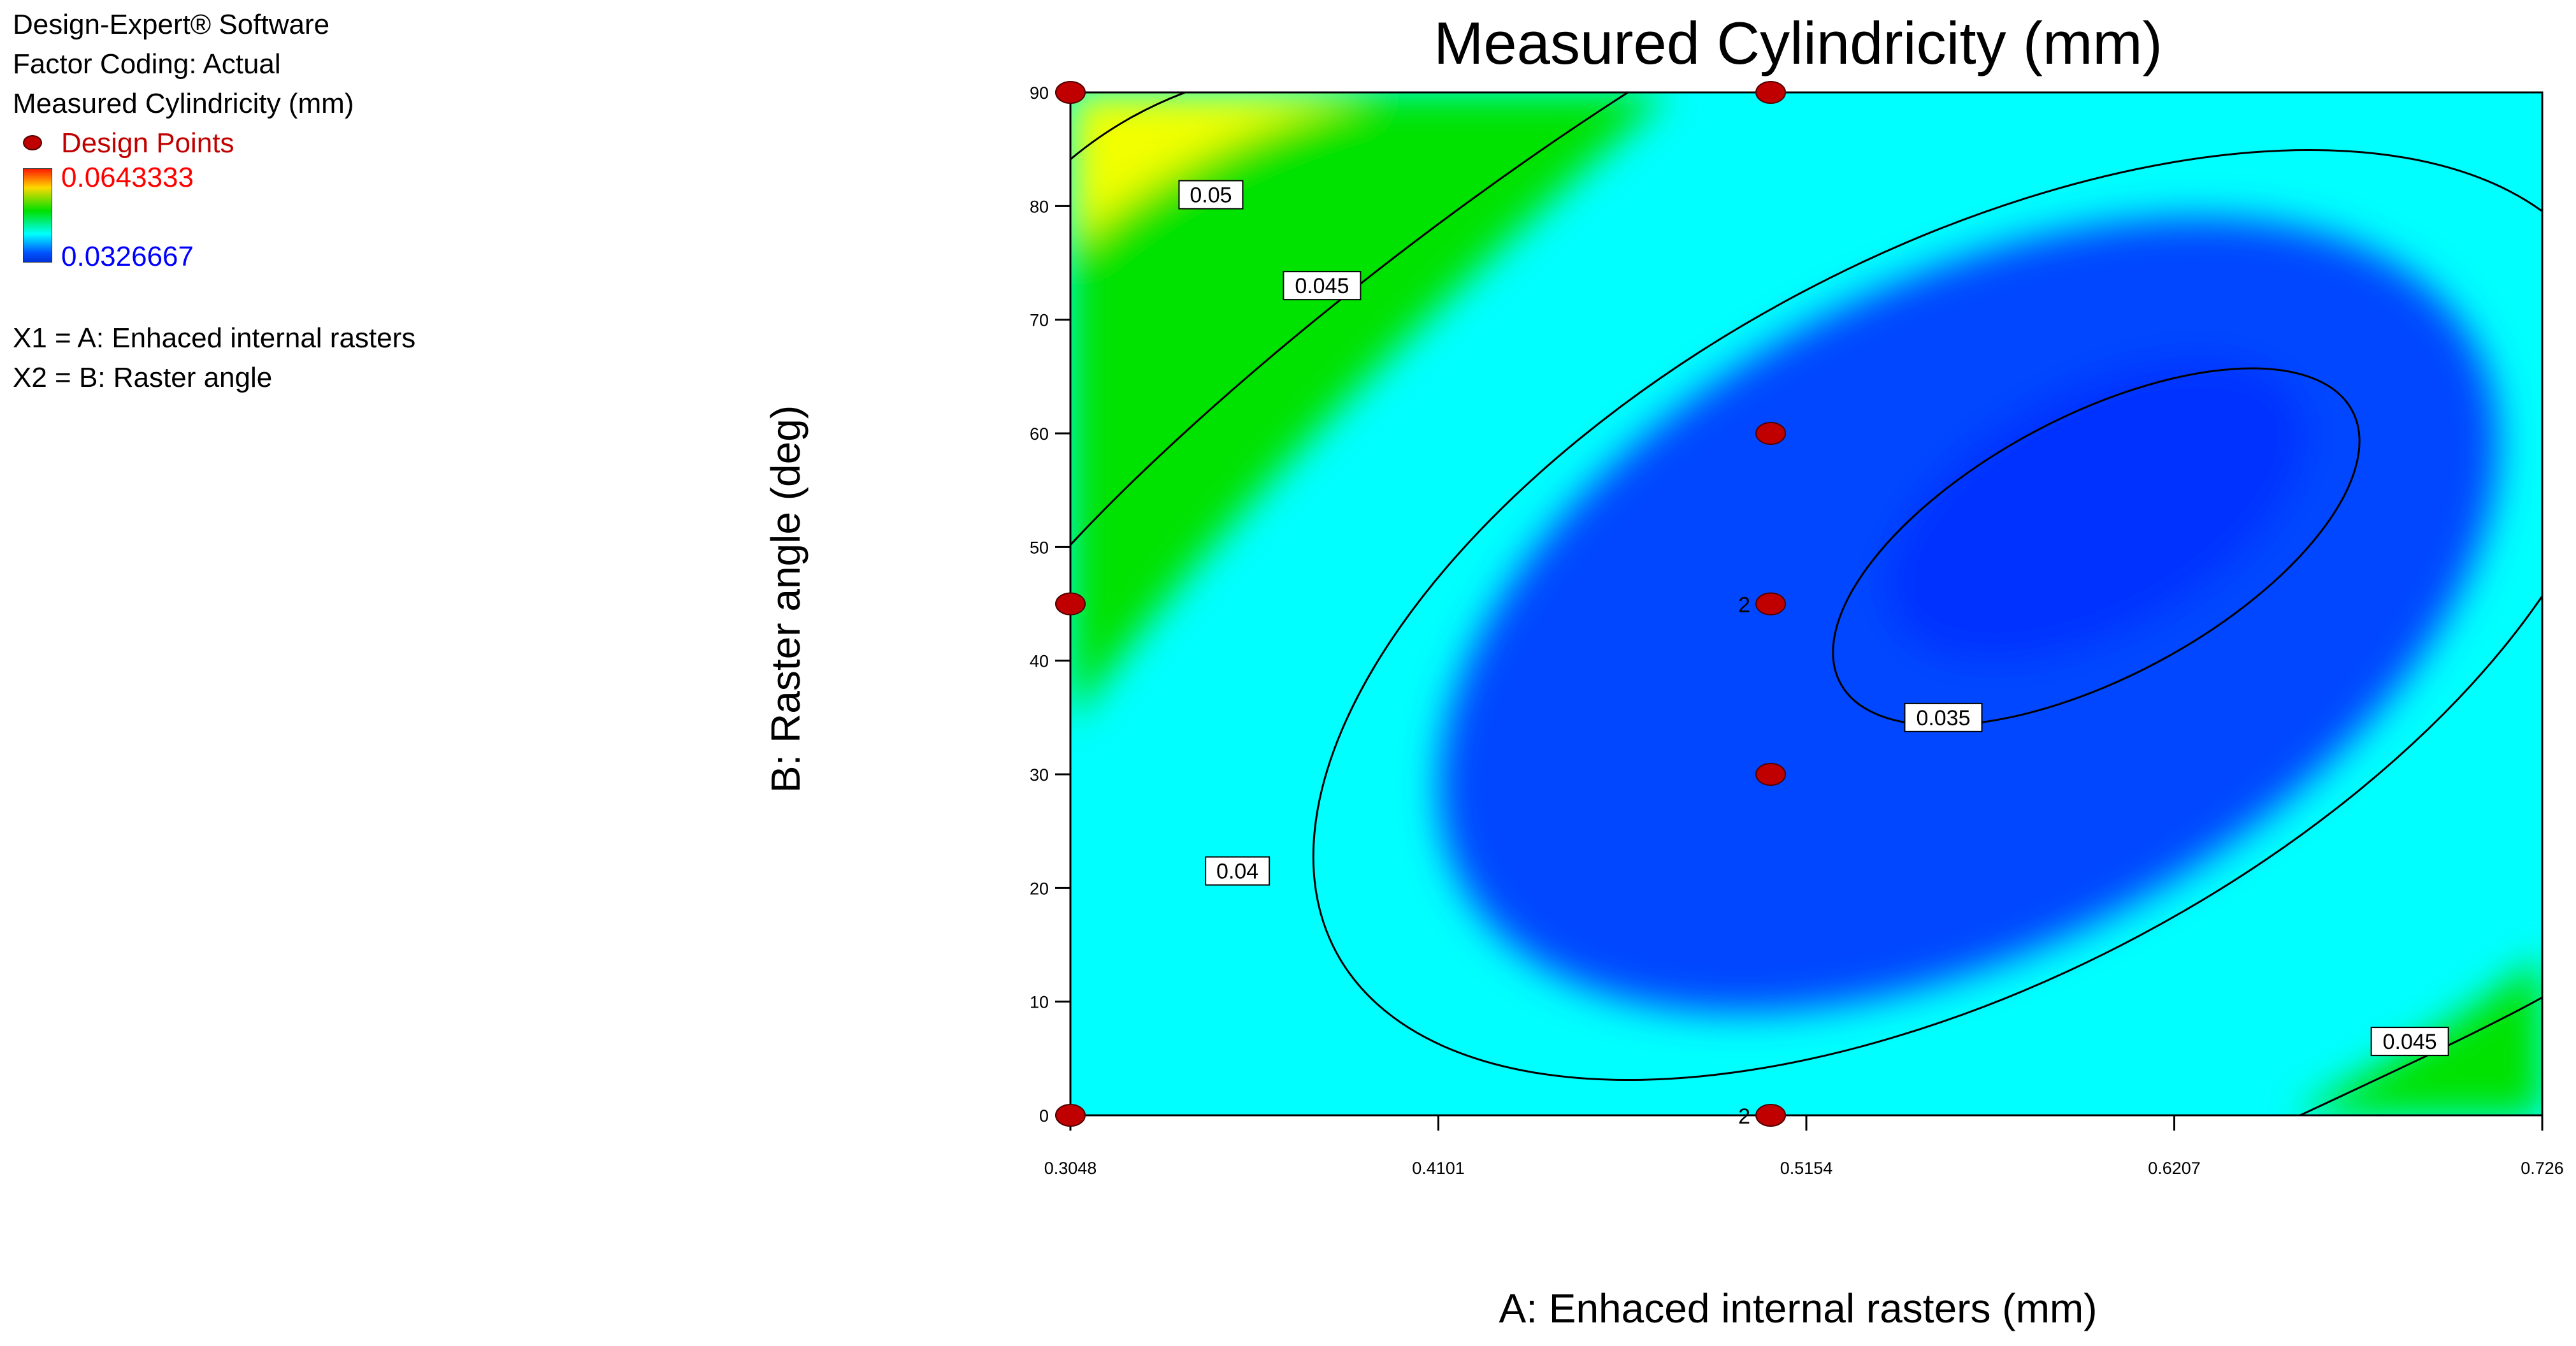 The image size is (2576, 1346). Describe the element at coordinates (1039, 434) in the screenshot. I see `y-tick-label: 60` at that location.